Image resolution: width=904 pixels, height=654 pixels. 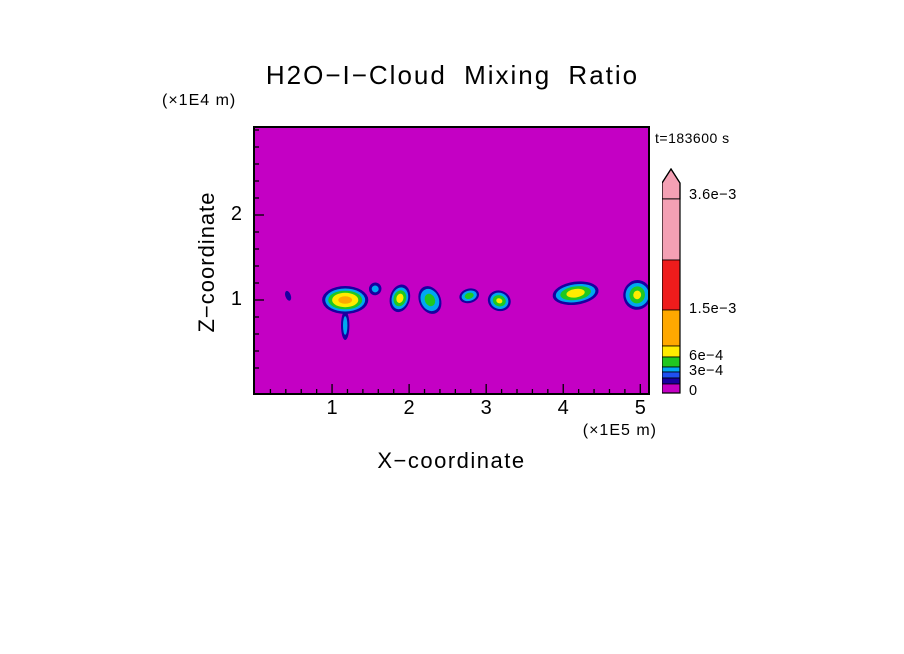 I want to click on colorbar-value-label: 3.6e−3, so click(x=713, y=195).